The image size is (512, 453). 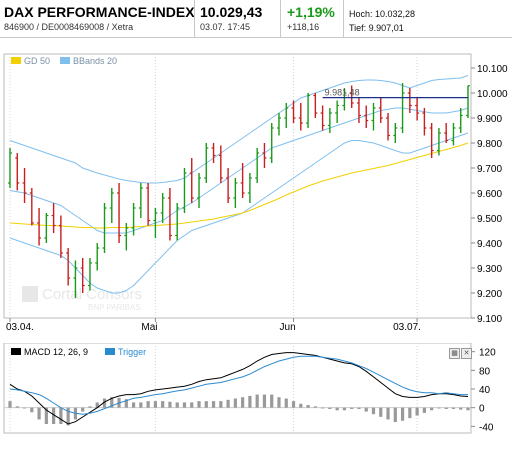 I want to click on range-cell: Hoch: 10.032,28 Tief: 9.907,01, so click(x=427, y=18).